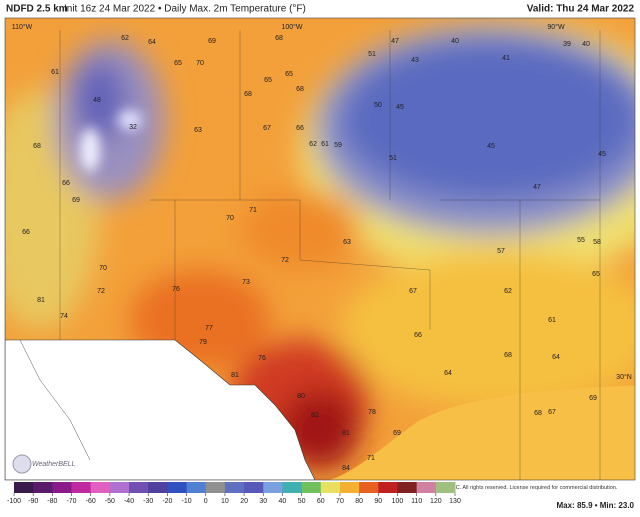 Image resolution: width=640 pixels, height=517 pixels. Describe the element at coordinates (225, 501) in the screenshot. I see `colorbar-tick-label: 10` at that location.